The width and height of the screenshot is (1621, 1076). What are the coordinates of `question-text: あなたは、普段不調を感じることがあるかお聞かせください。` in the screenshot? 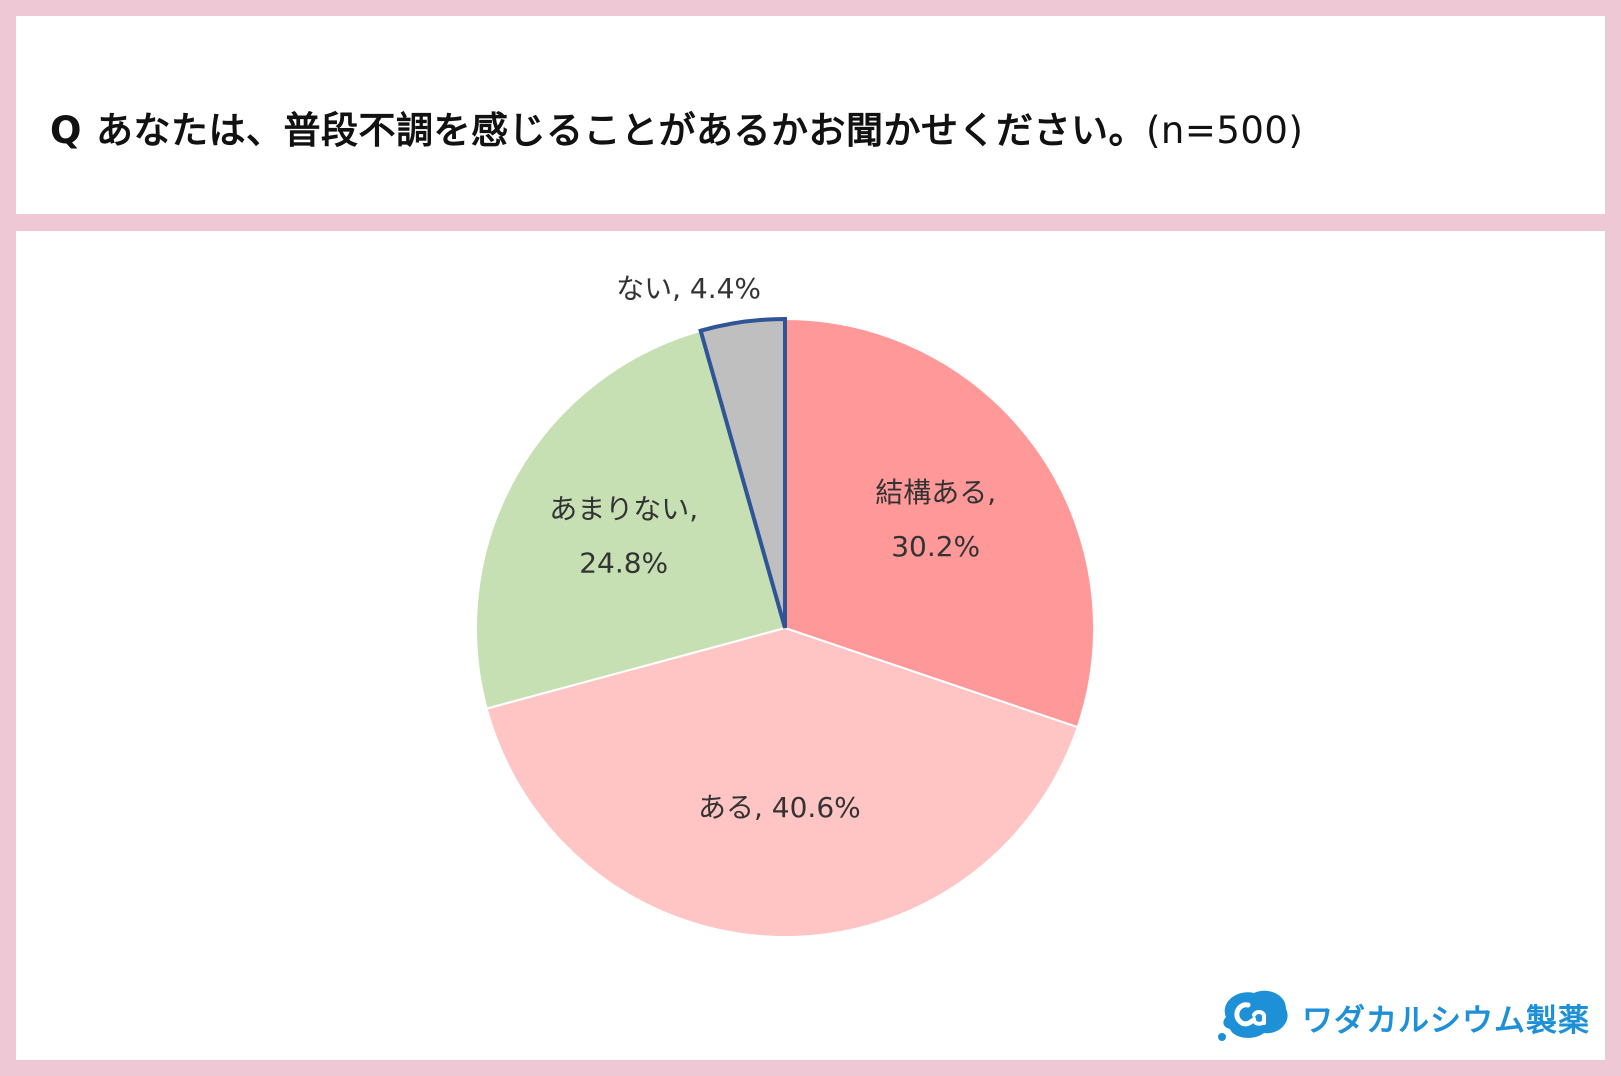 It's located at (620, 130).